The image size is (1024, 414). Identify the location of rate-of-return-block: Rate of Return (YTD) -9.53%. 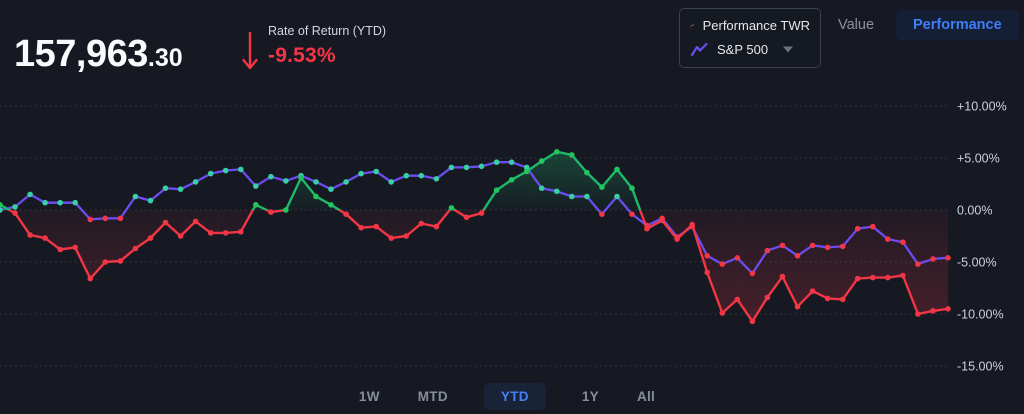
(313, 49).